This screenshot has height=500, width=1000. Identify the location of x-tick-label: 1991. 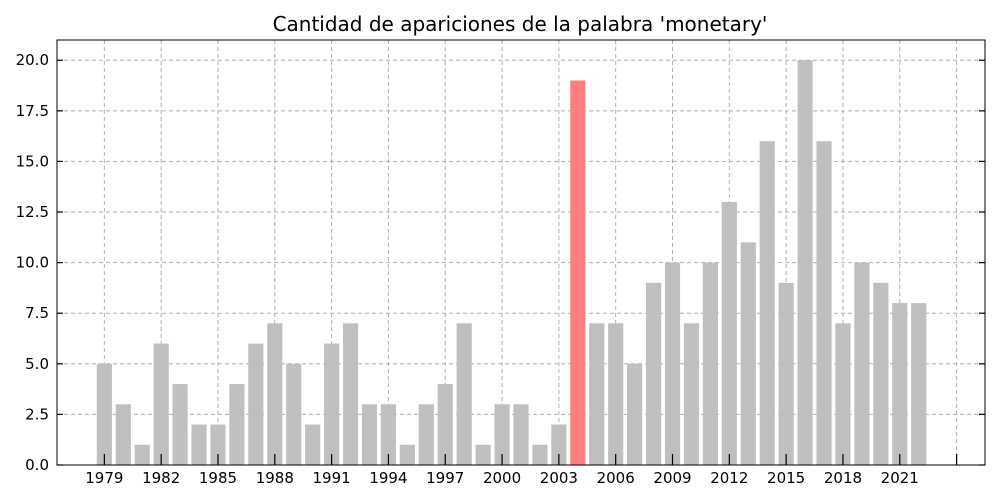
(332, 478).